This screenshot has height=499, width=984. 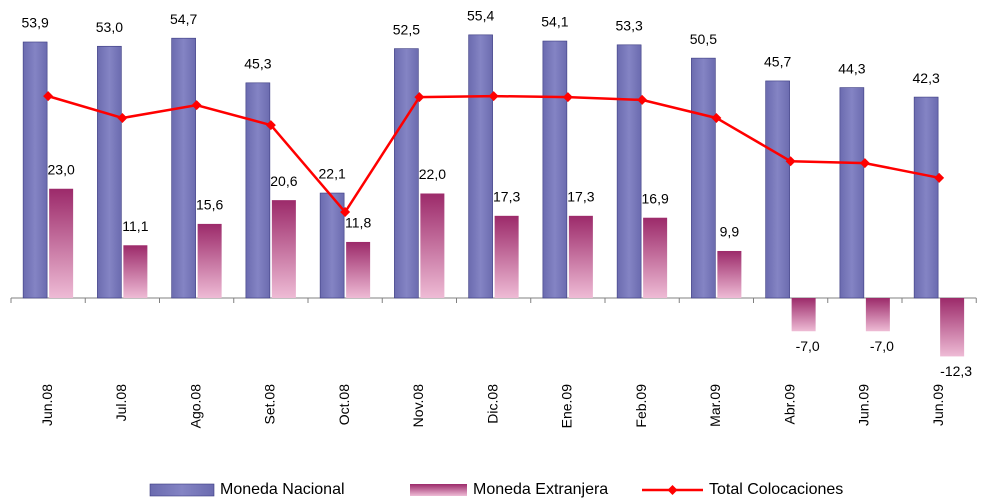 I want to click on data-label: -12,3, so click(x=956, y=371).